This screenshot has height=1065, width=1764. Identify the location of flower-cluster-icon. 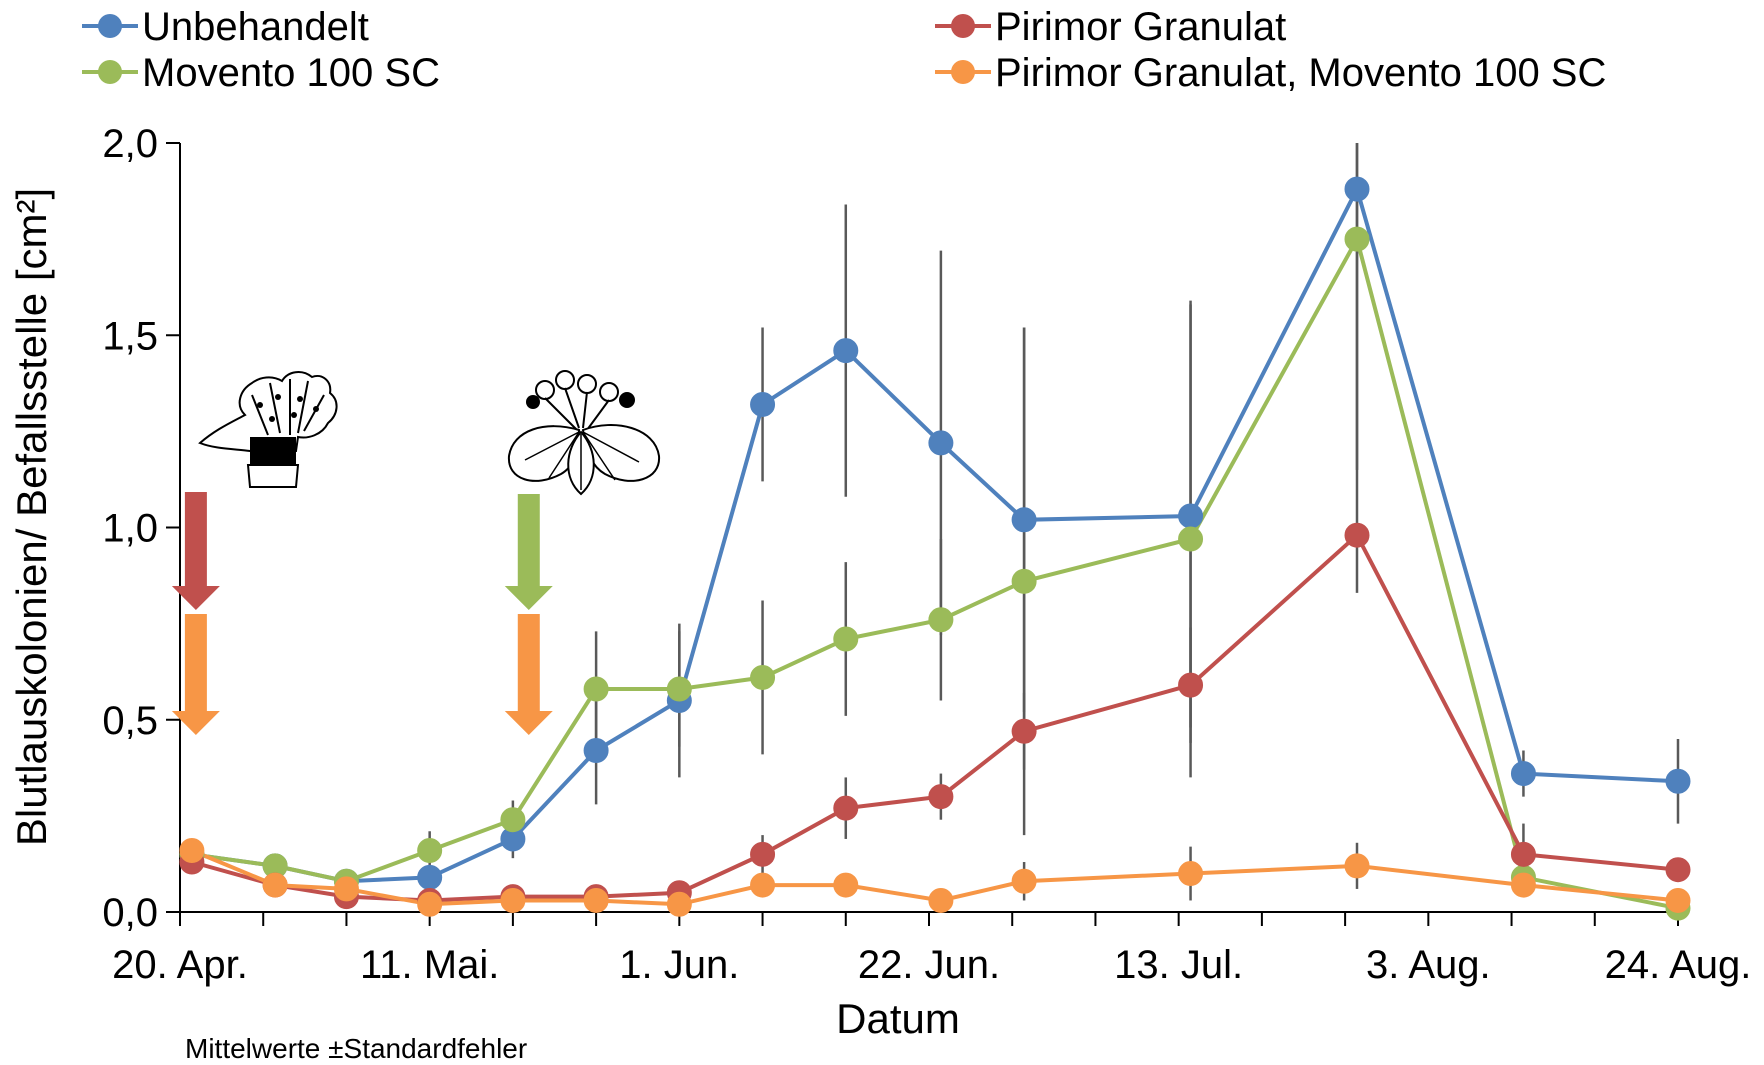
(584, 433).